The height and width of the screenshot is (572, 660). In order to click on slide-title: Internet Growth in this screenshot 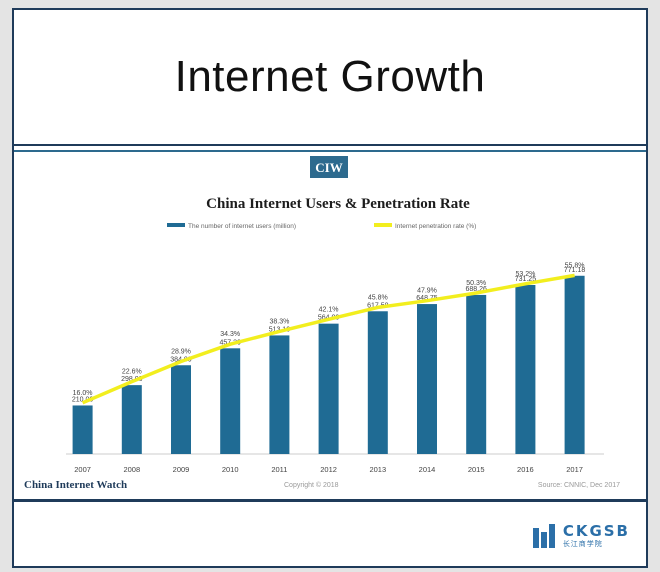, I will do `click(330, 76)`.